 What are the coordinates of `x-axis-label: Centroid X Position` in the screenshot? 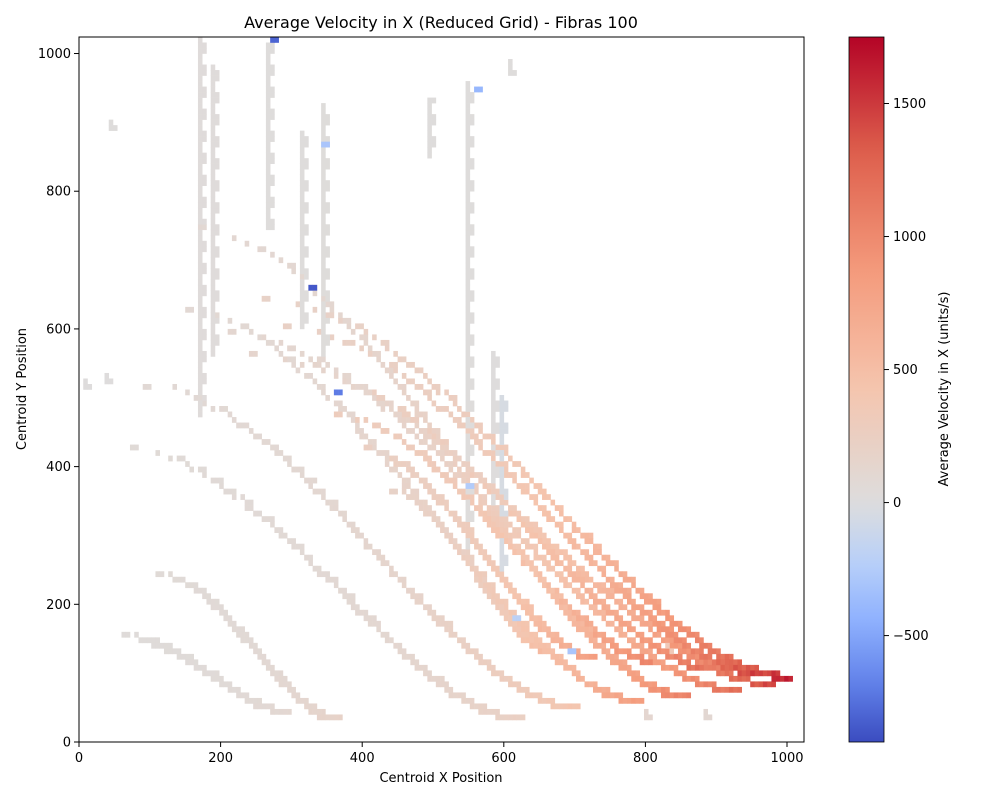 It's located at (440, 778).